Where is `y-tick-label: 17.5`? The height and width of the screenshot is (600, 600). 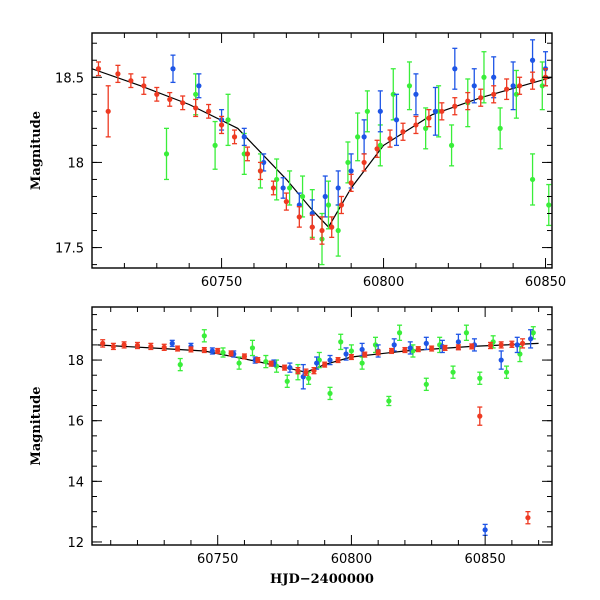
y-tick-label: 17.5 is located at coordinates (69, 249).